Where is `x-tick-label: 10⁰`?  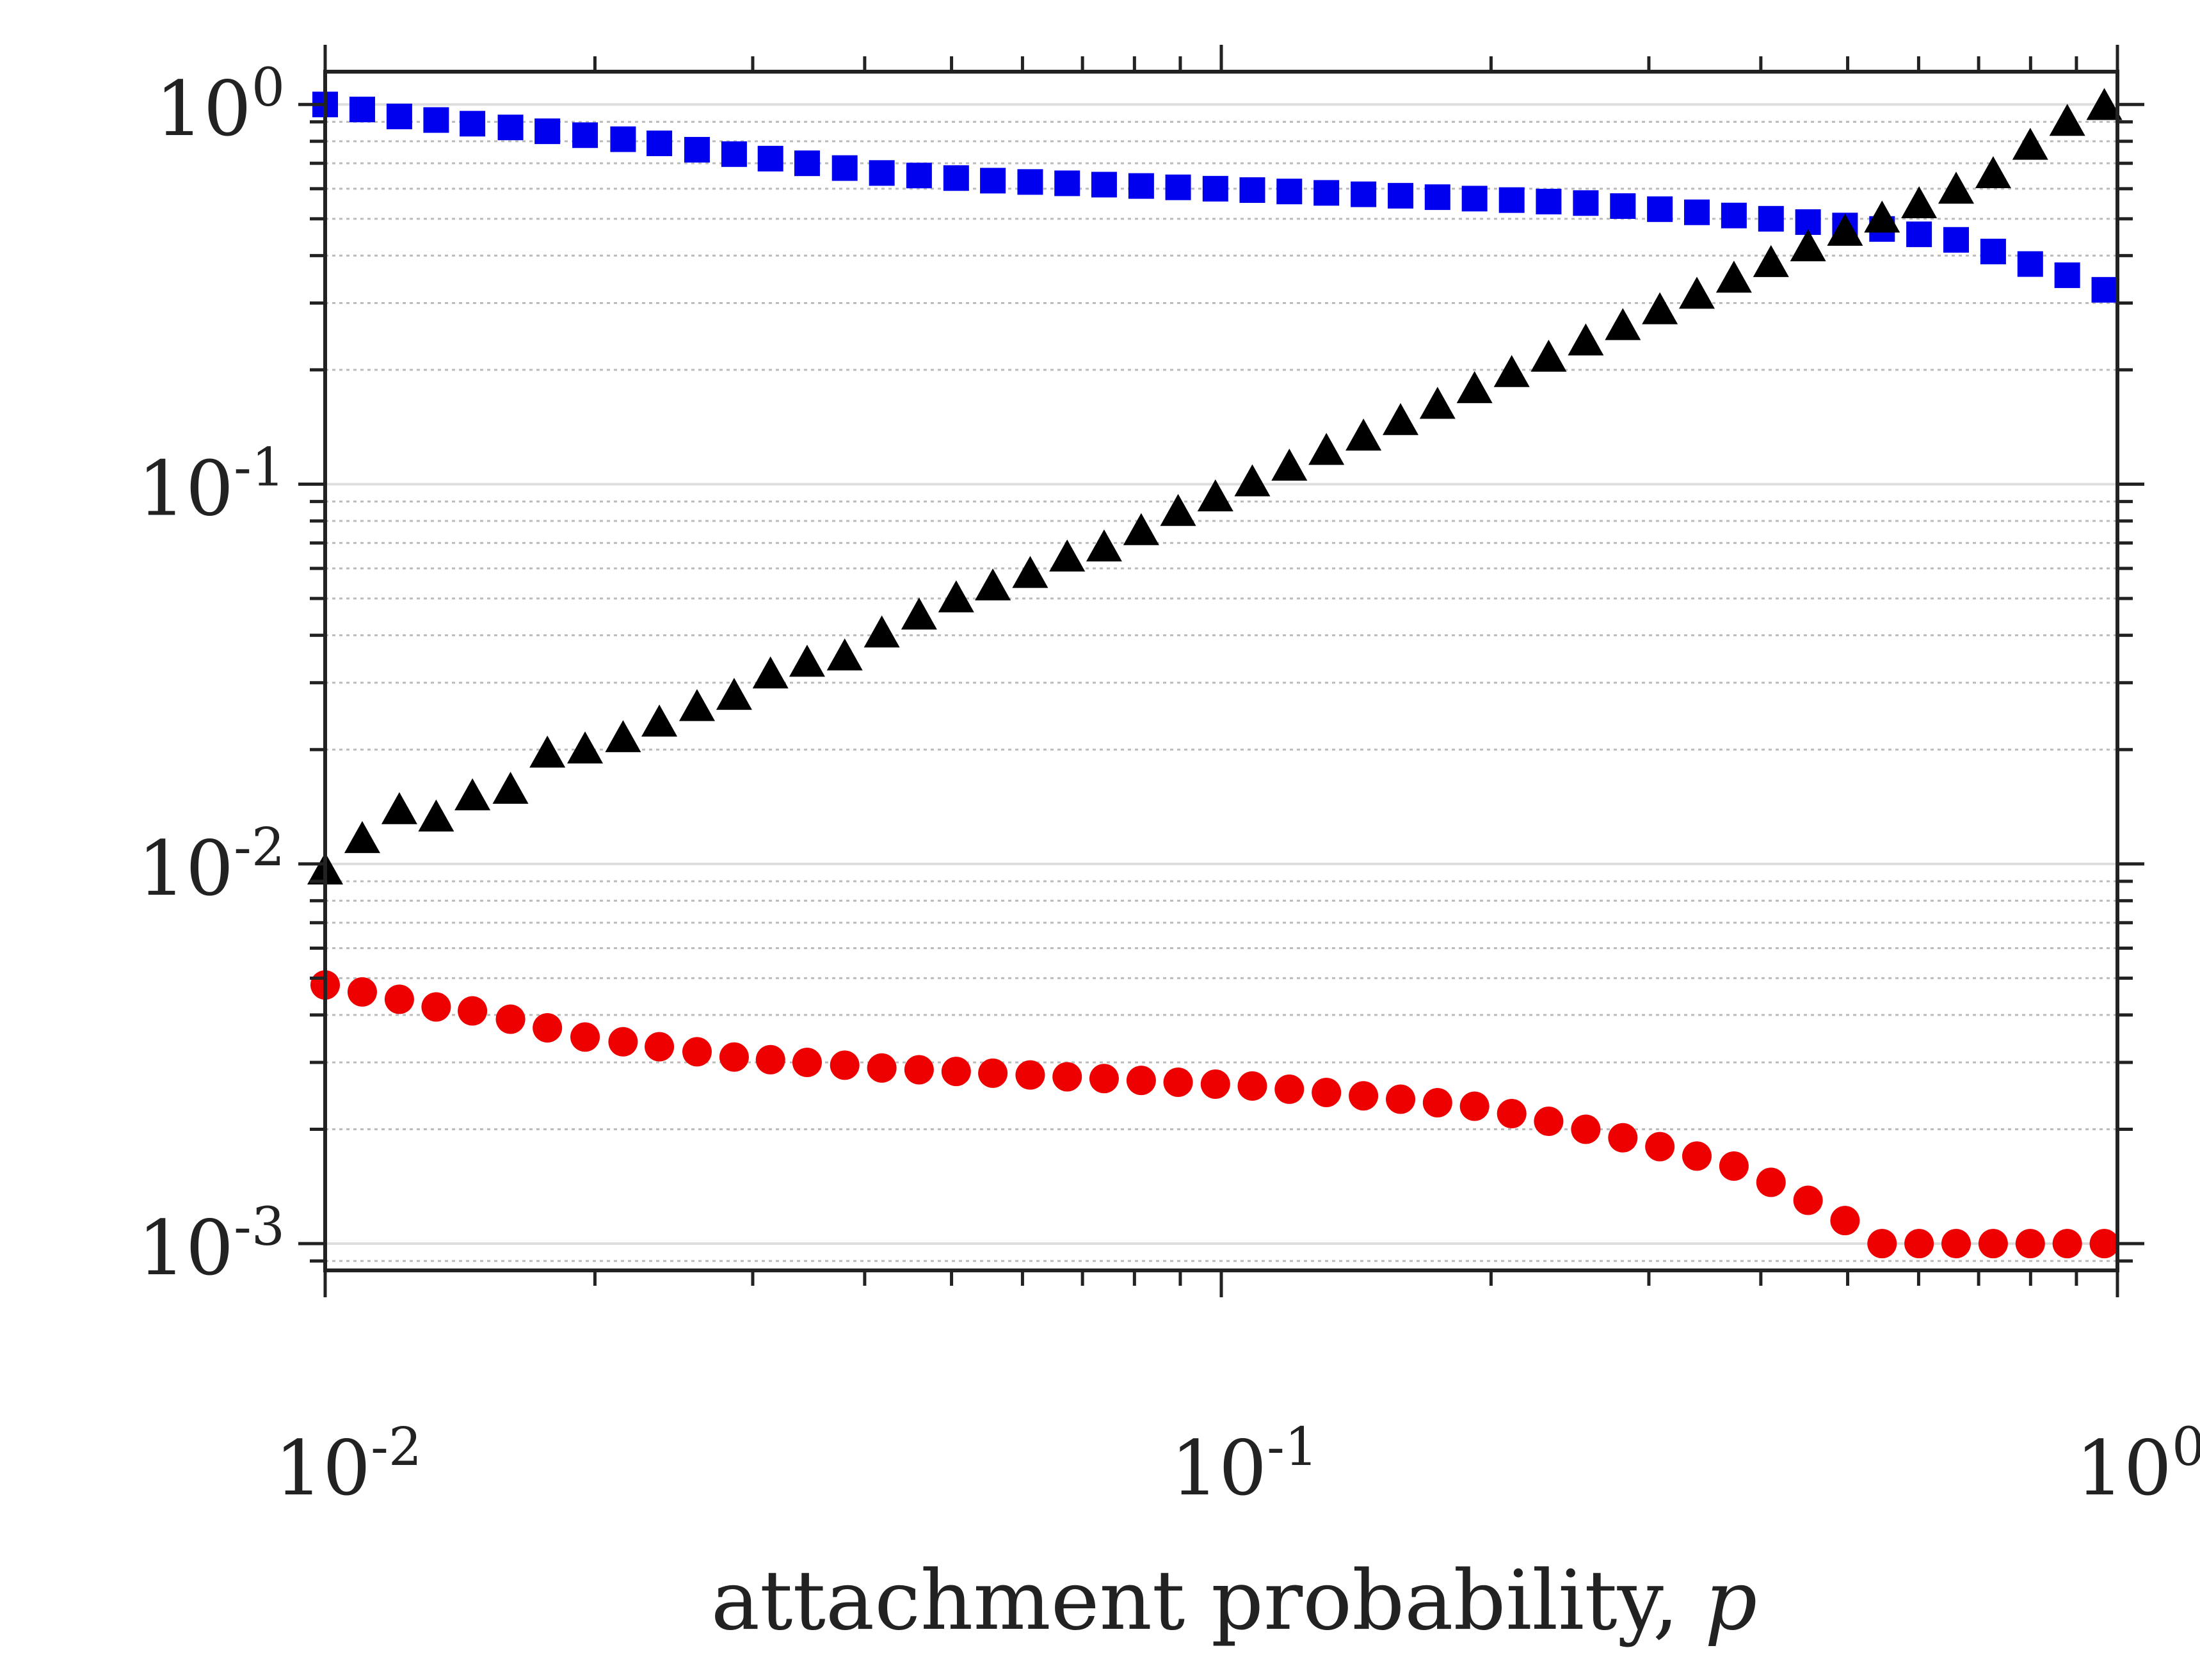 x-tick-label: 10⁰ is located at coordinates (2138, 1464).